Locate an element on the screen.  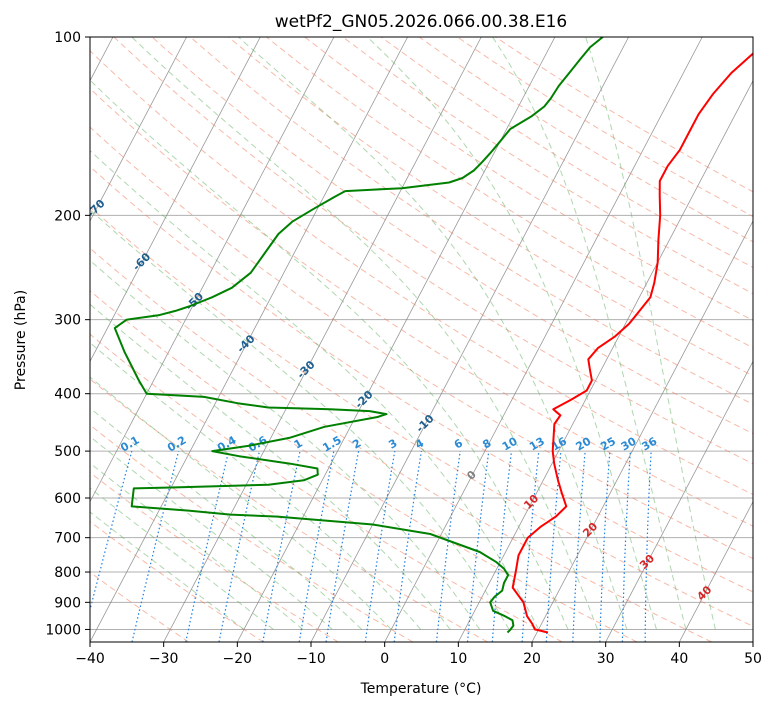
y-tick-label: 900 is located at coordinates (67, 603).